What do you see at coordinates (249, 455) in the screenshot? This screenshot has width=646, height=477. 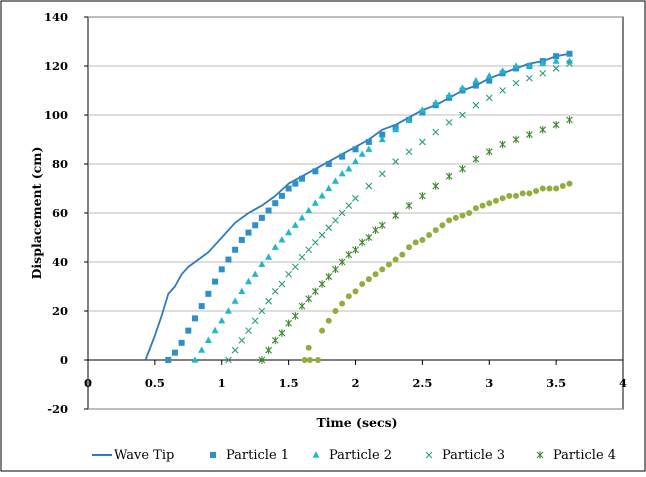 I see `legend-item: Particle 1` at bounding box center [249, 455].